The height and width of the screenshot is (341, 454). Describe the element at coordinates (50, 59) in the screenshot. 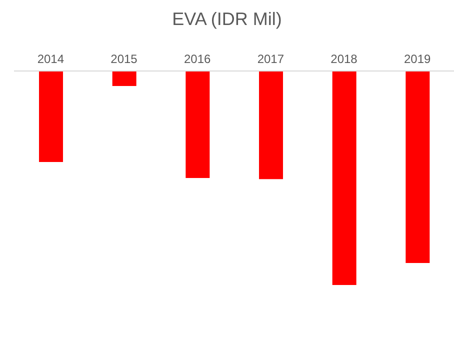

I see `x-tick-label: 2014` at that location.